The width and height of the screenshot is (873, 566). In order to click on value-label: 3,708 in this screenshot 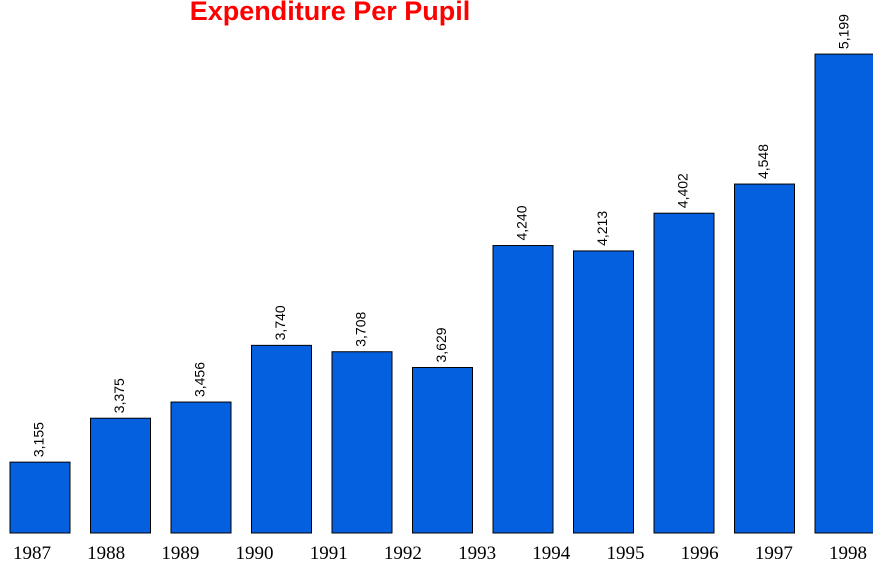, I will do `click(361, 328)`.